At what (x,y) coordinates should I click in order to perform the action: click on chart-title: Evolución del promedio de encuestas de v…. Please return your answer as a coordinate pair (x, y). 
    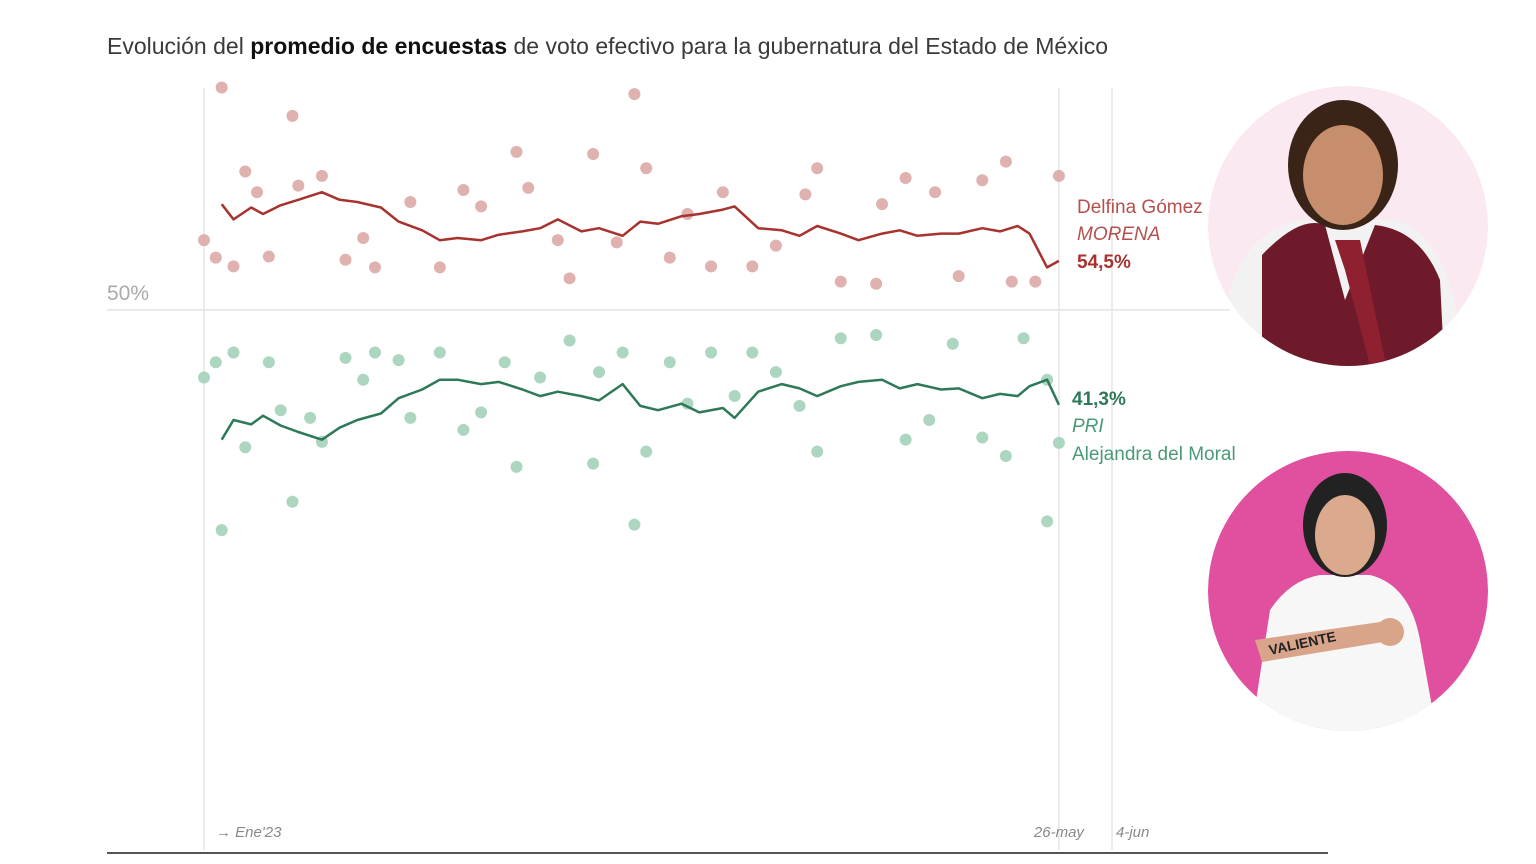
    Looking at the image, I should click on (607, 46).